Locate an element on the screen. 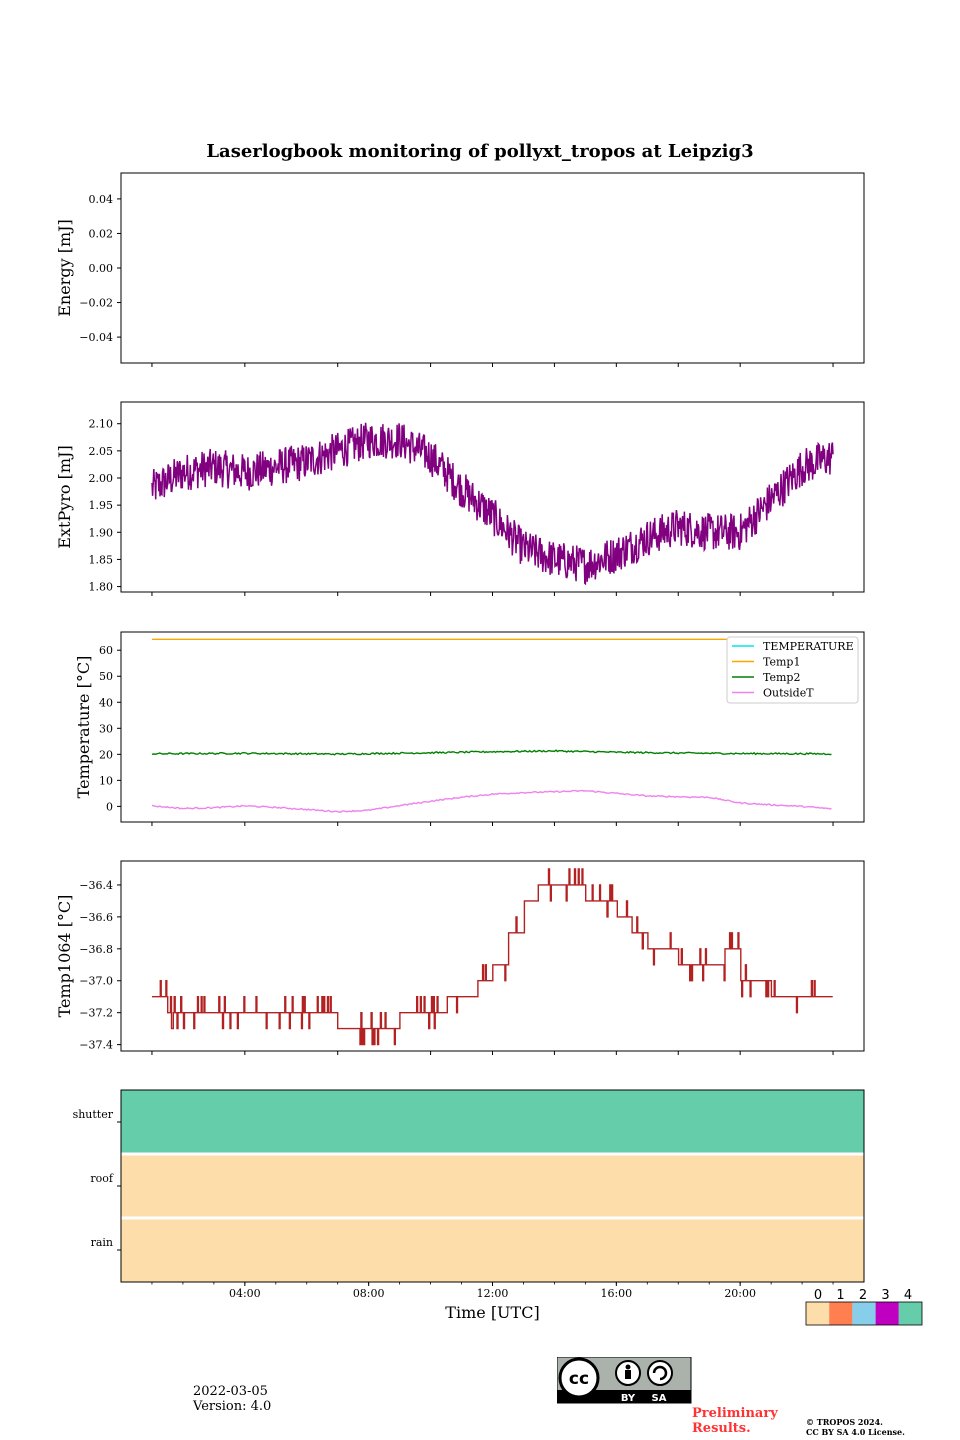 This screenshot has width=960, height=1440. y-tick-label: 0.02 is located at coordinates (101, 233).